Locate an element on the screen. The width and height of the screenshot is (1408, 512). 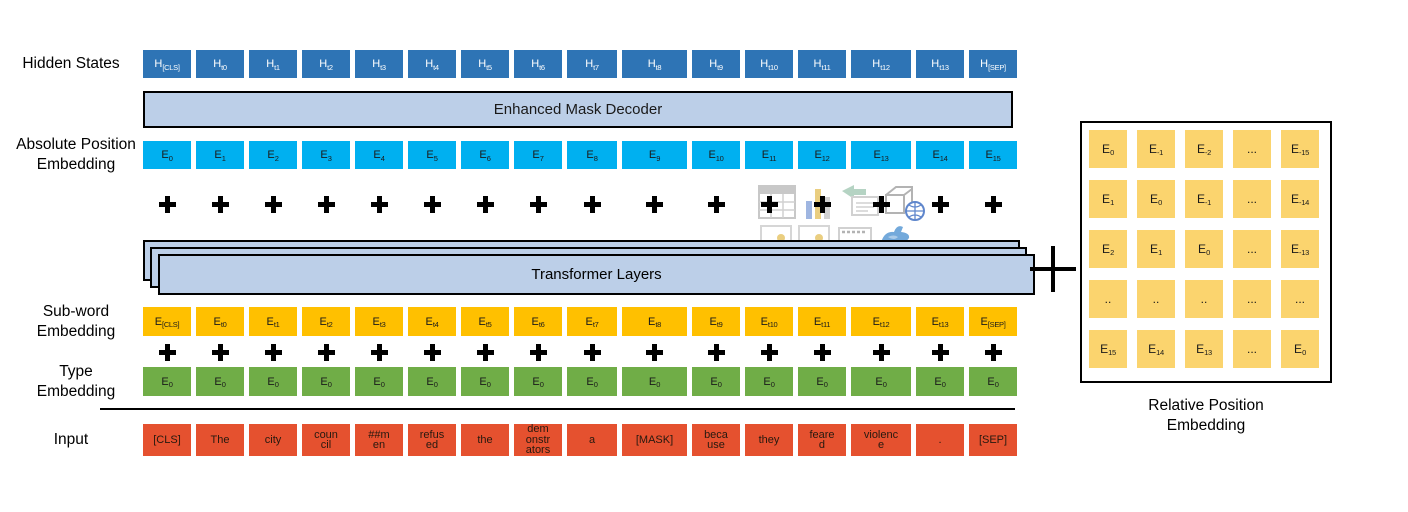
enhanced-mask-decoder-bar: Enhanced Mask Decoder is located at coordinates (578, 109).